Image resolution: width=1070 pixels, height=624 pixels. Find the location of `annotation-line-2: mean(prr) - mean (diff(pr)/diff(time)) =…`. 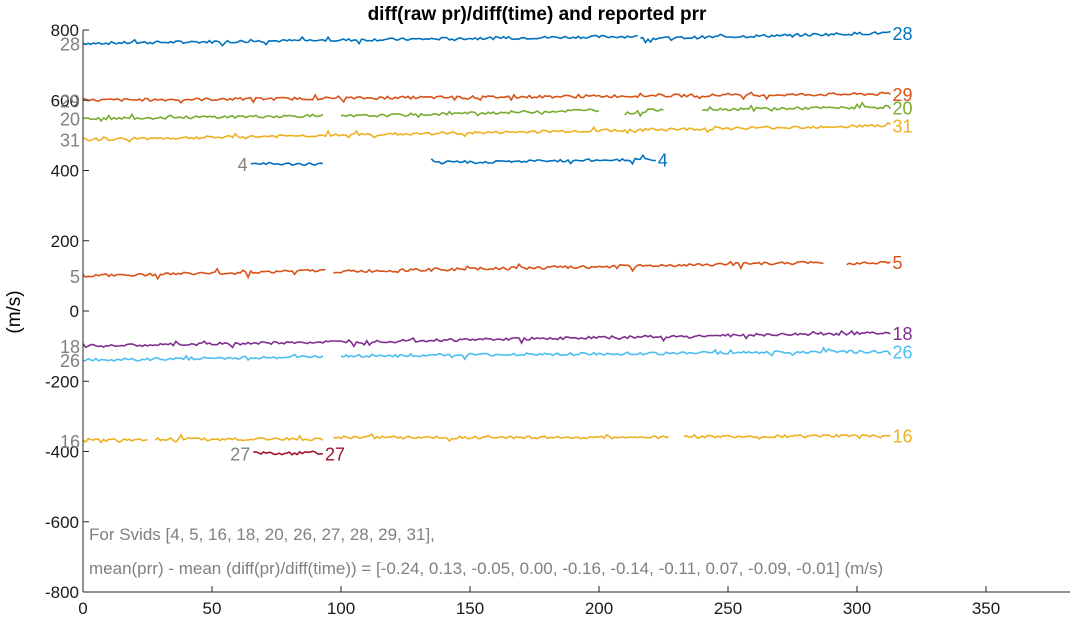

annotation-line-2: mean(prr) - mean (diff(pr)/diff(time)) =… is located at coordinates (486, 568).